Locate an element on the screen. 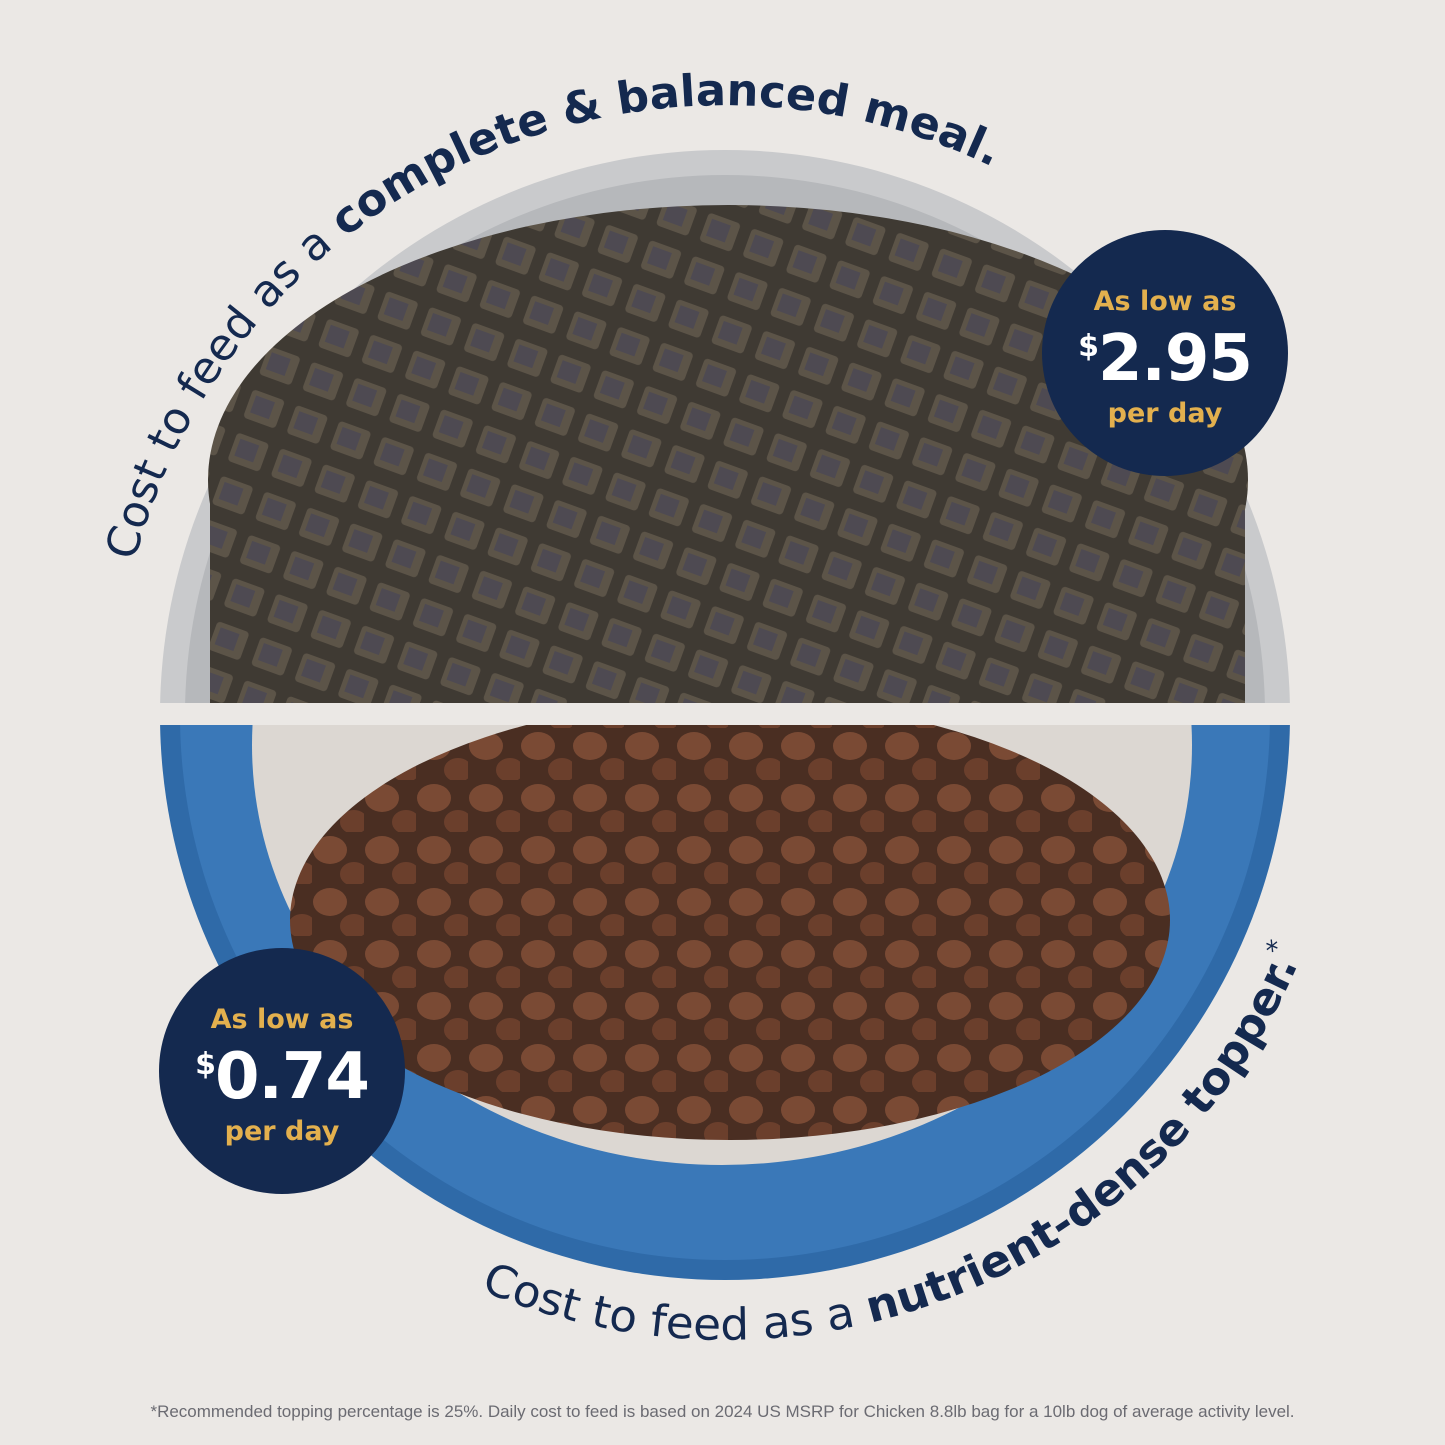 Image resolution: width=1445 pixels, height=1445 pixels. full-meal-price-badge: As low as $2.95 per day is located at coordinates (1165, 353).